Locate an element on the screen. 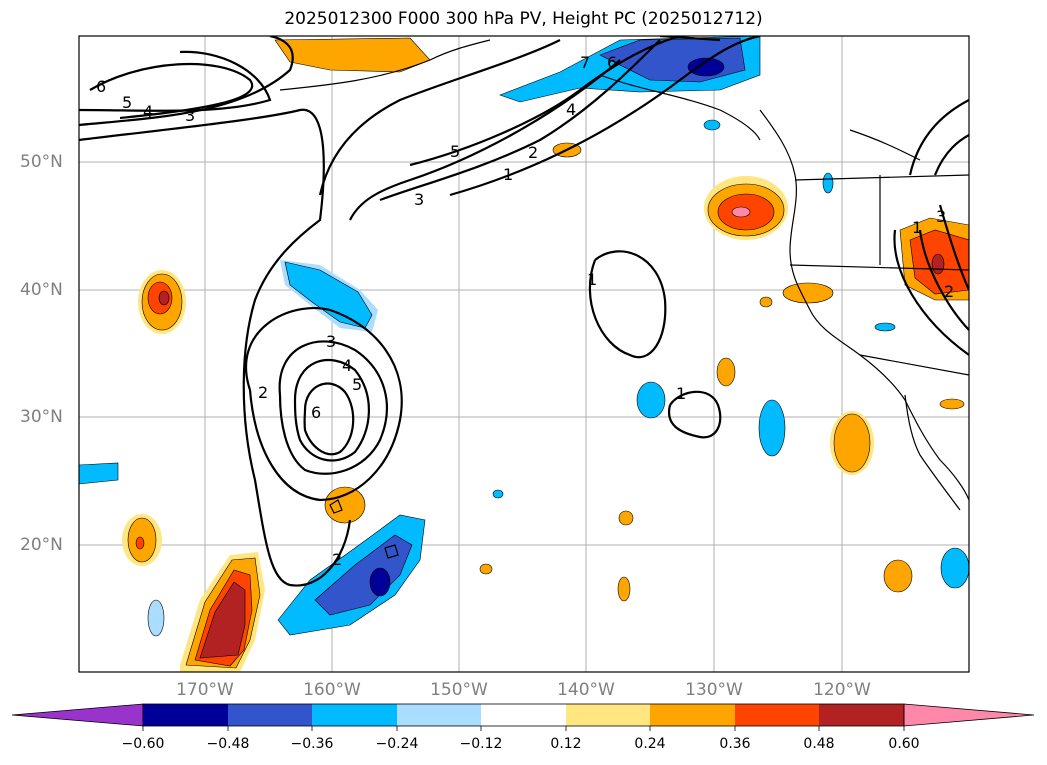  lon-label-140w: 140°W is located at coordinates (586, 690).